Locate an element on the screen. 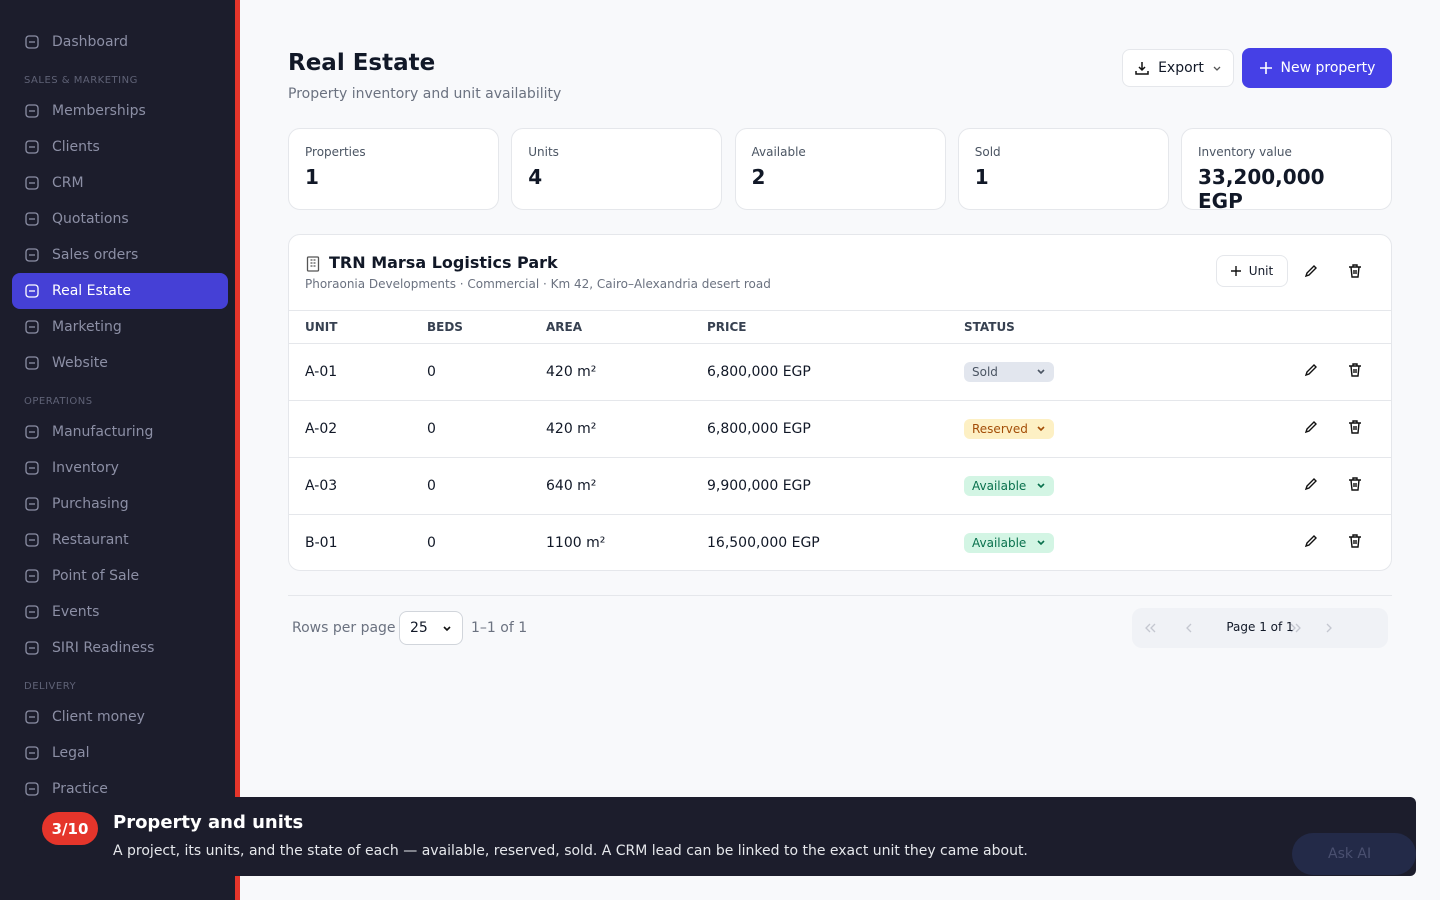 The height and width of the screenshot is (900, 1440). nav-item: Clients is located at coordinates (120, 147).